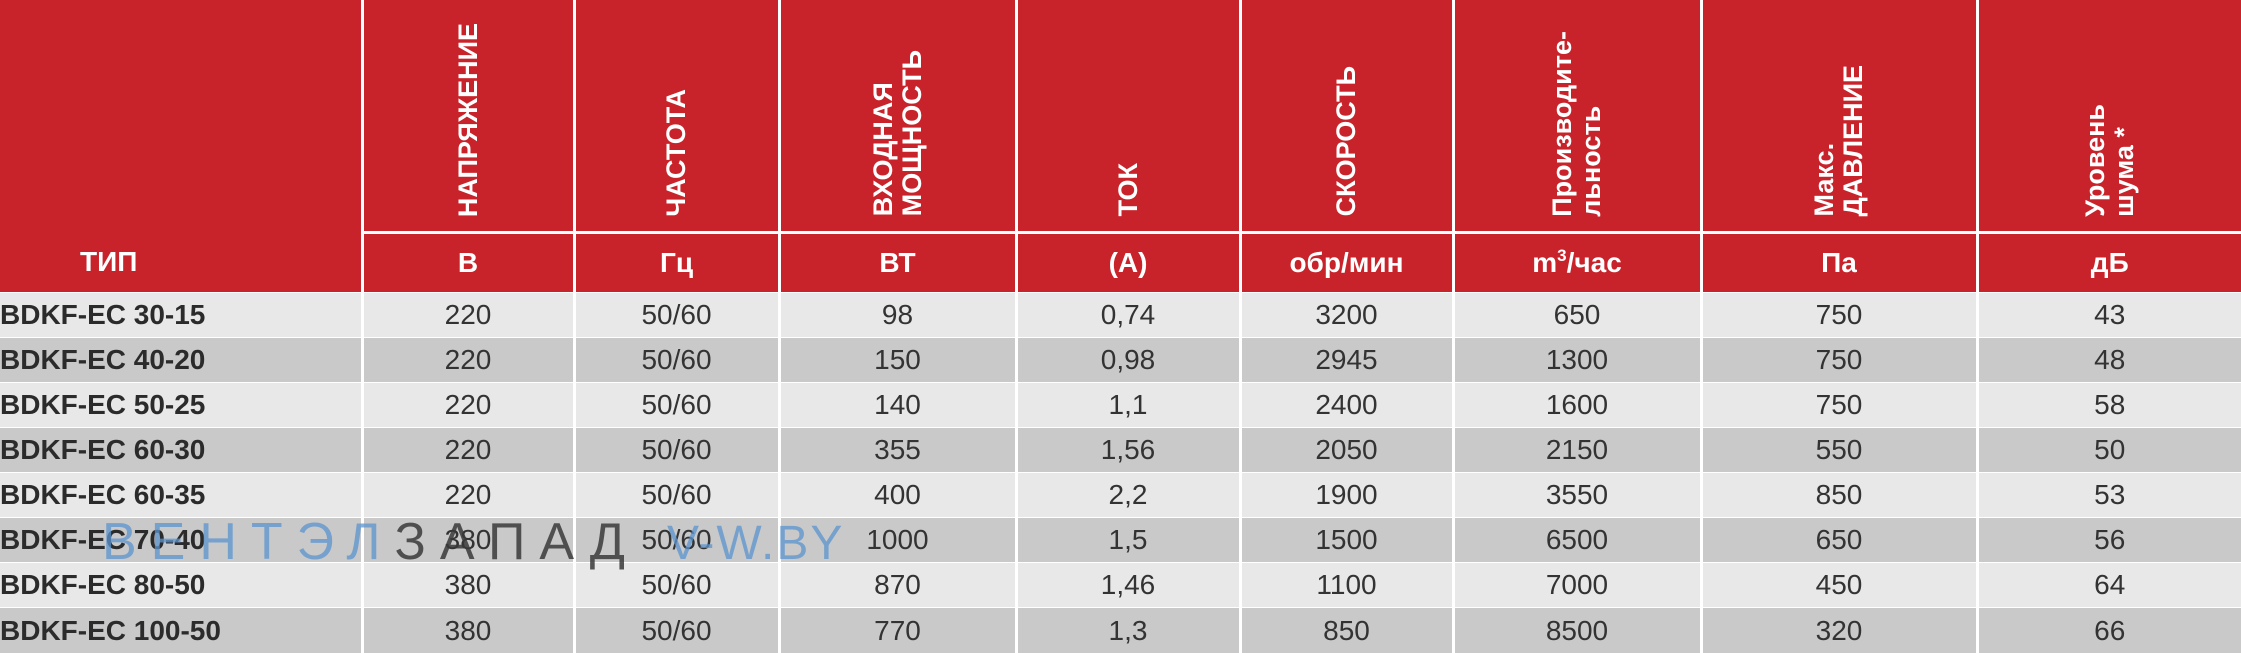 The width and height of the screenshot is (2241, 653). I want to click on table-cell: 3200, so click(1345, 315).